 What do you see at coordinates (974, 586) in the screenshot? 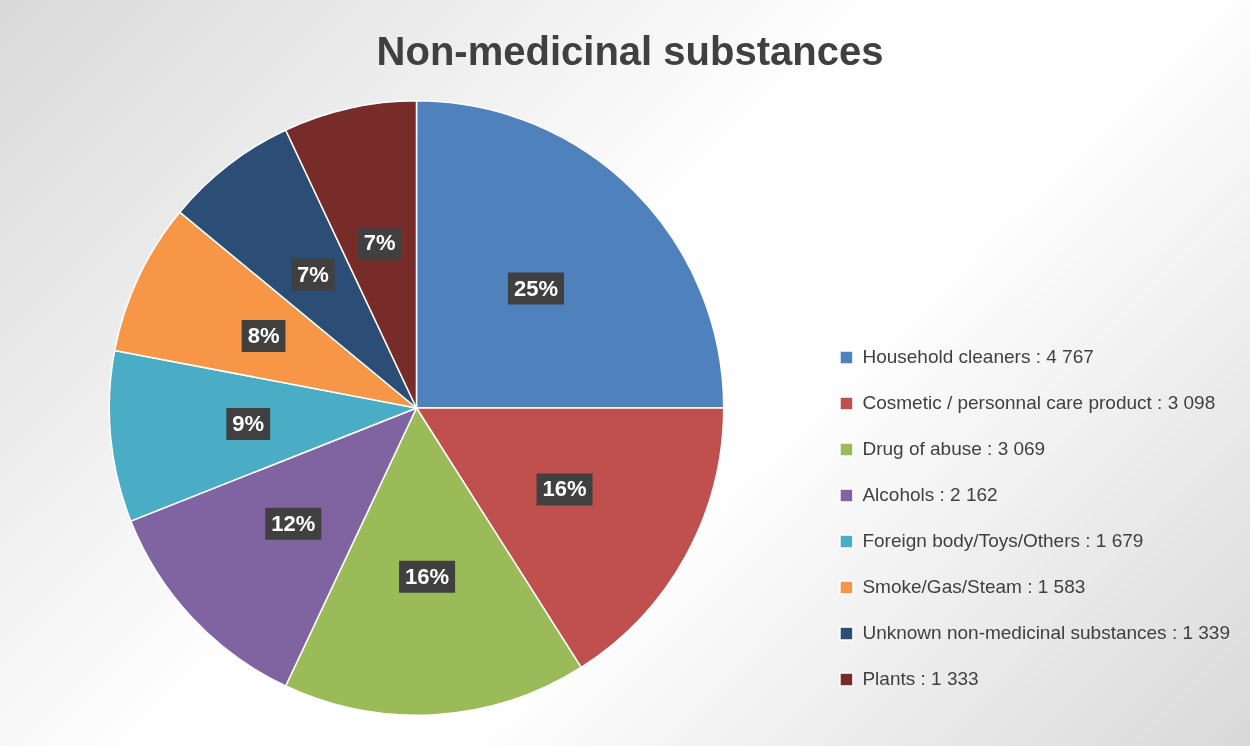
I see `legend-label: Smoke/Gas/Steam : 1 583` at bounding box center [974, 586].